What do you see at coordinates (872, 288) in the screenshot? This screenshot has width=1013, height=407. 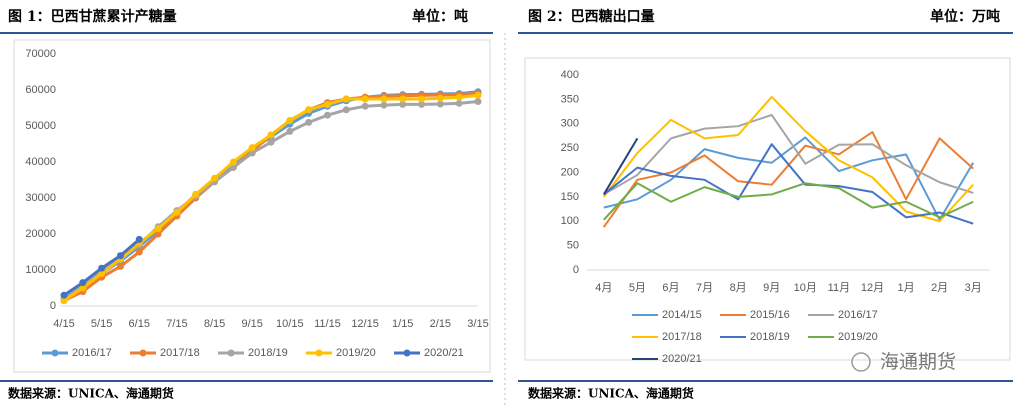 I see `x-tick-label: 12月` at bounding box center [872, 288].